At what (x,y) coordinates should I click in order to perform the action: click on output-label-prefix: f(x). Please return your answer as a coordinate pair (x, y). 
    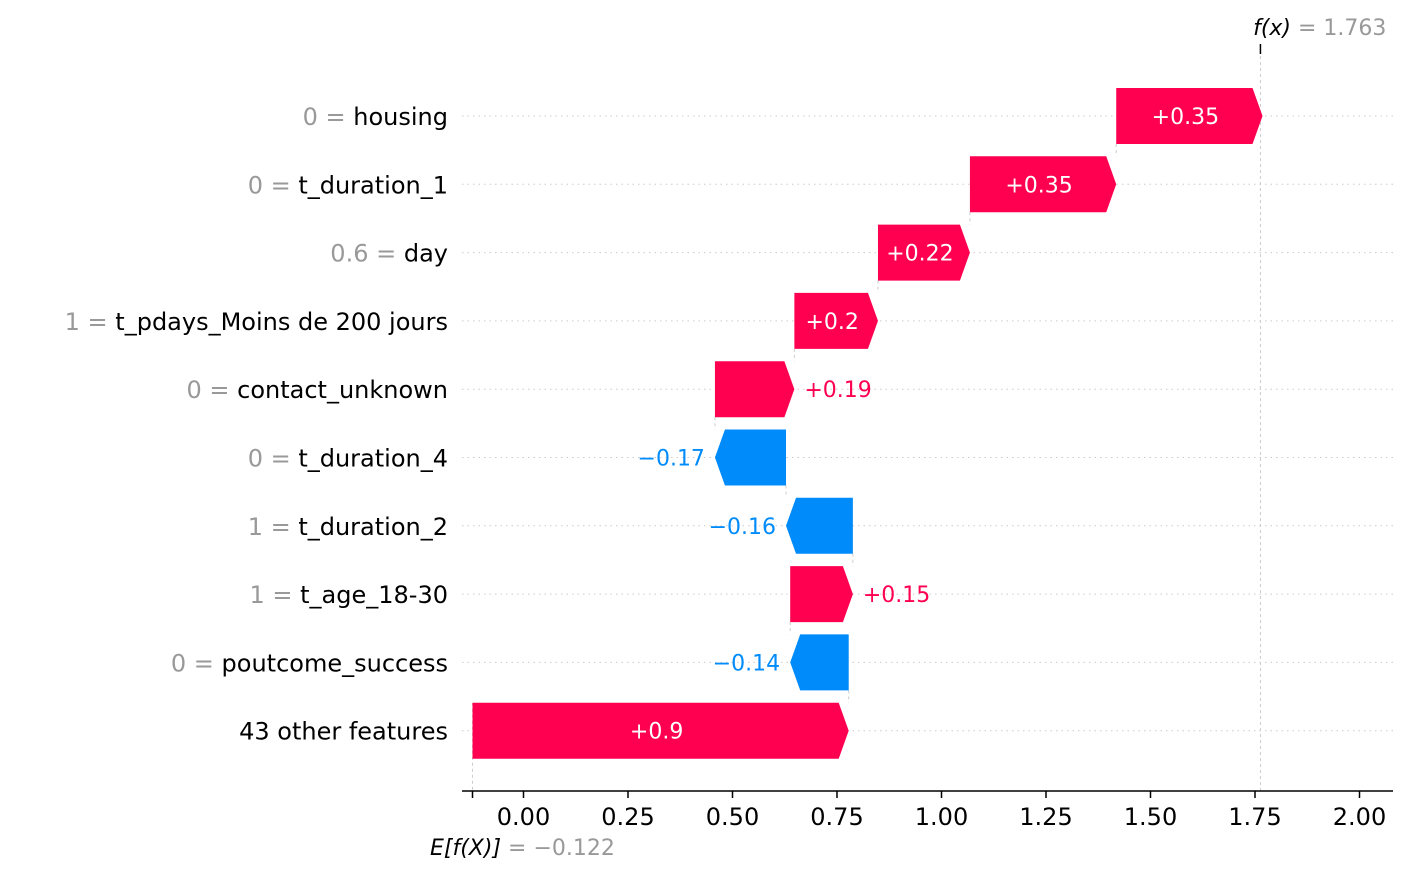
    Looking at the image, I should click on (1272, 28).